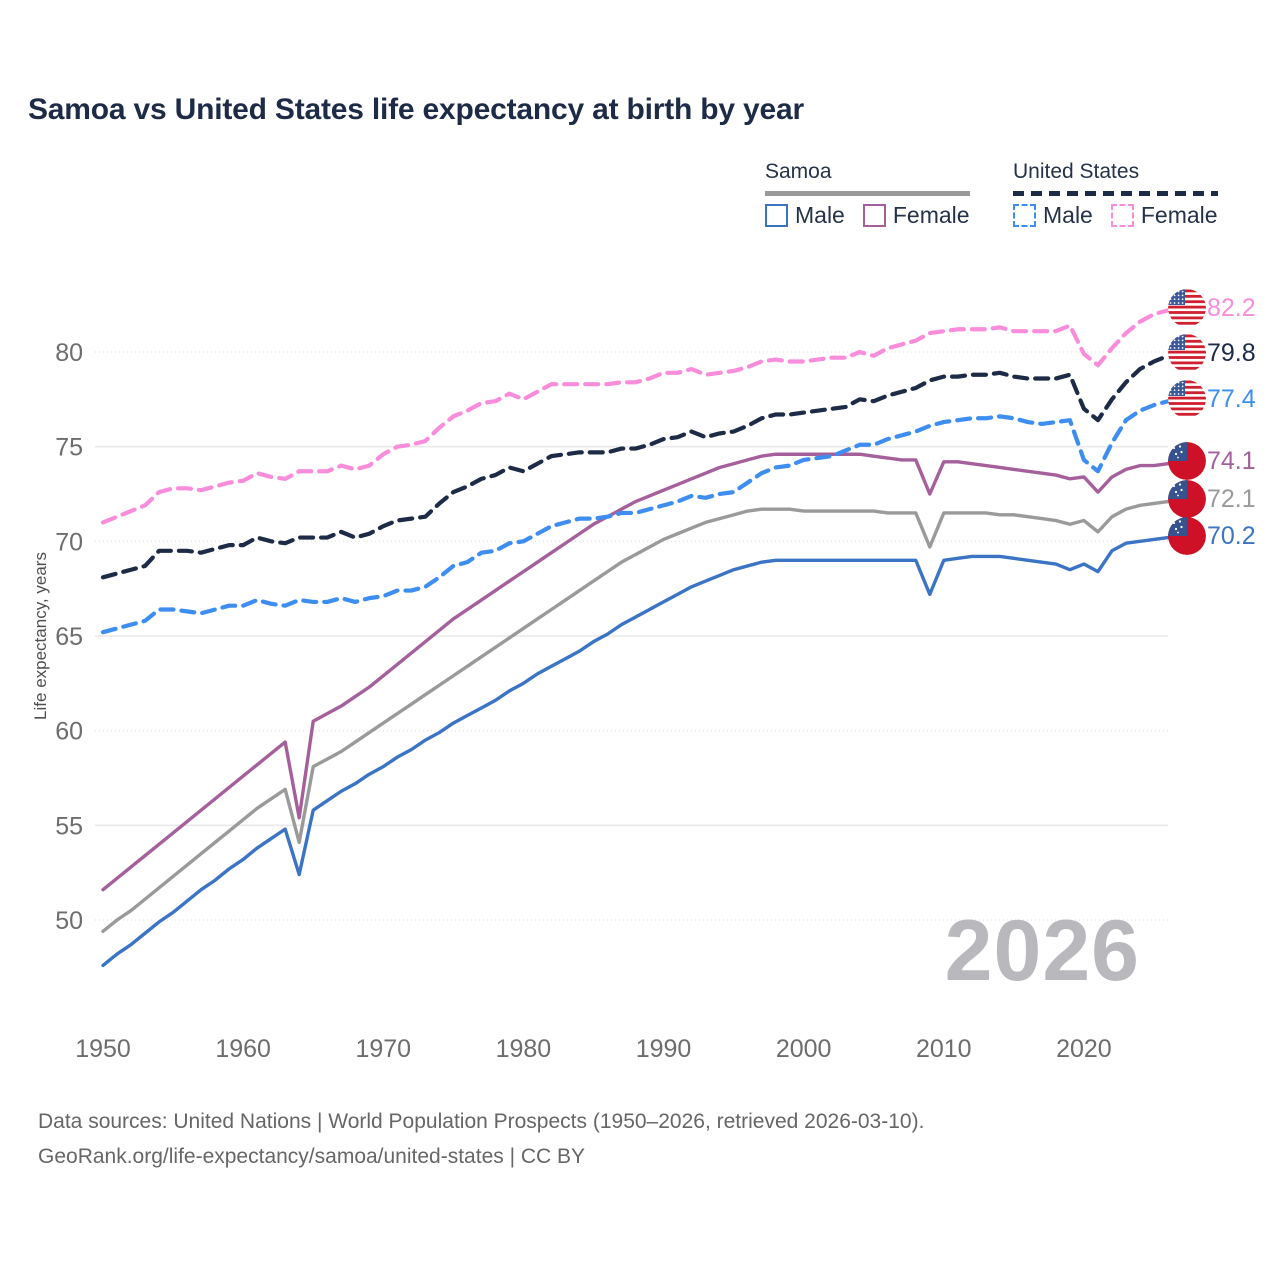  Describe the element at coordinates (1231, 353) in the screenshot. I see `series-end-value-label: 79.8` at that location.